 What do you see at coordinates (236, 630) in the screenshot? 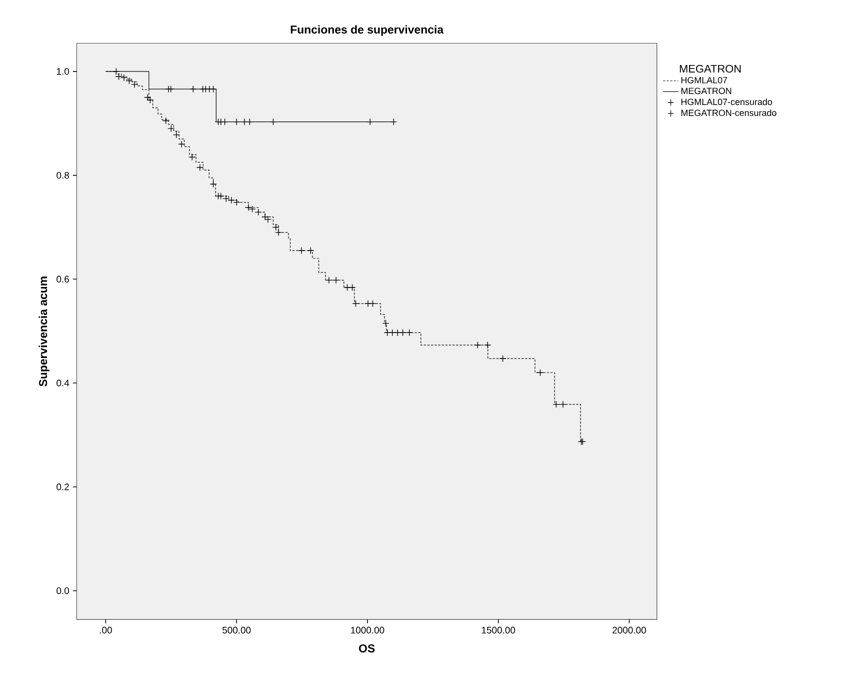
I see `x-tick-label: 500.00` at bounding box center [236, 630].